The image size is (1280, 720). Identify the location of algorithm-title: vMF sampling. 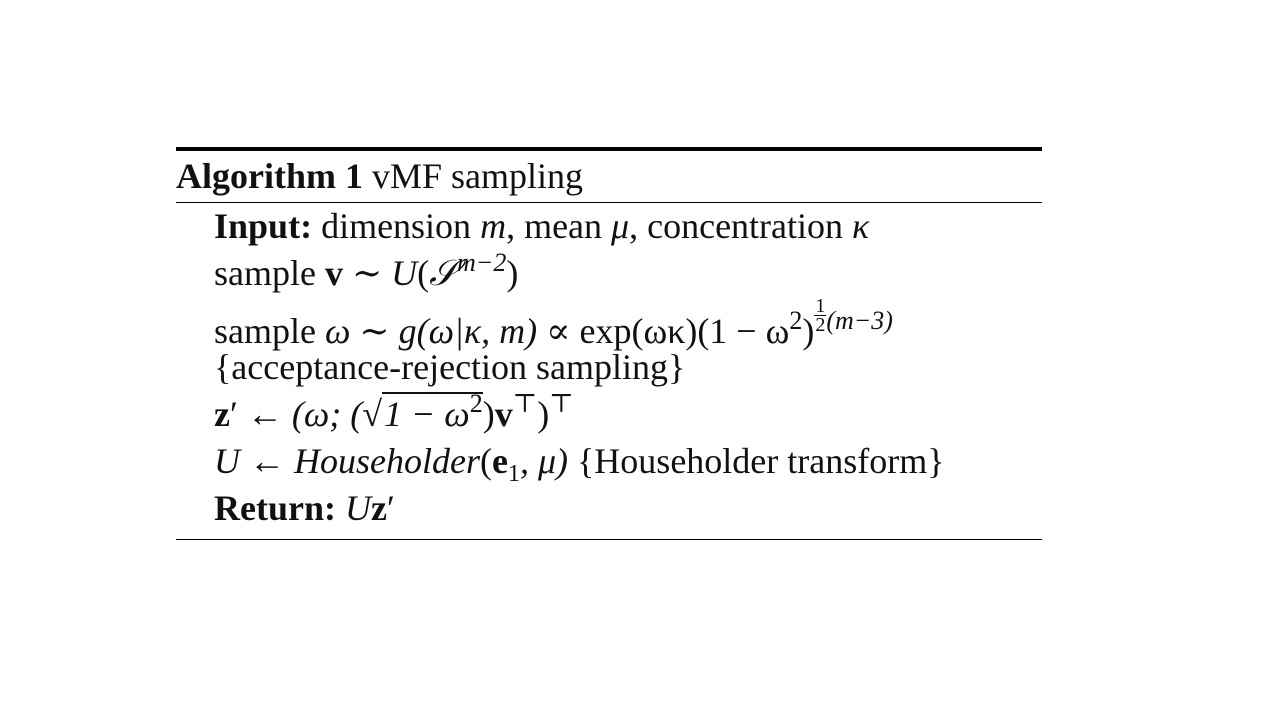
(477, 176).